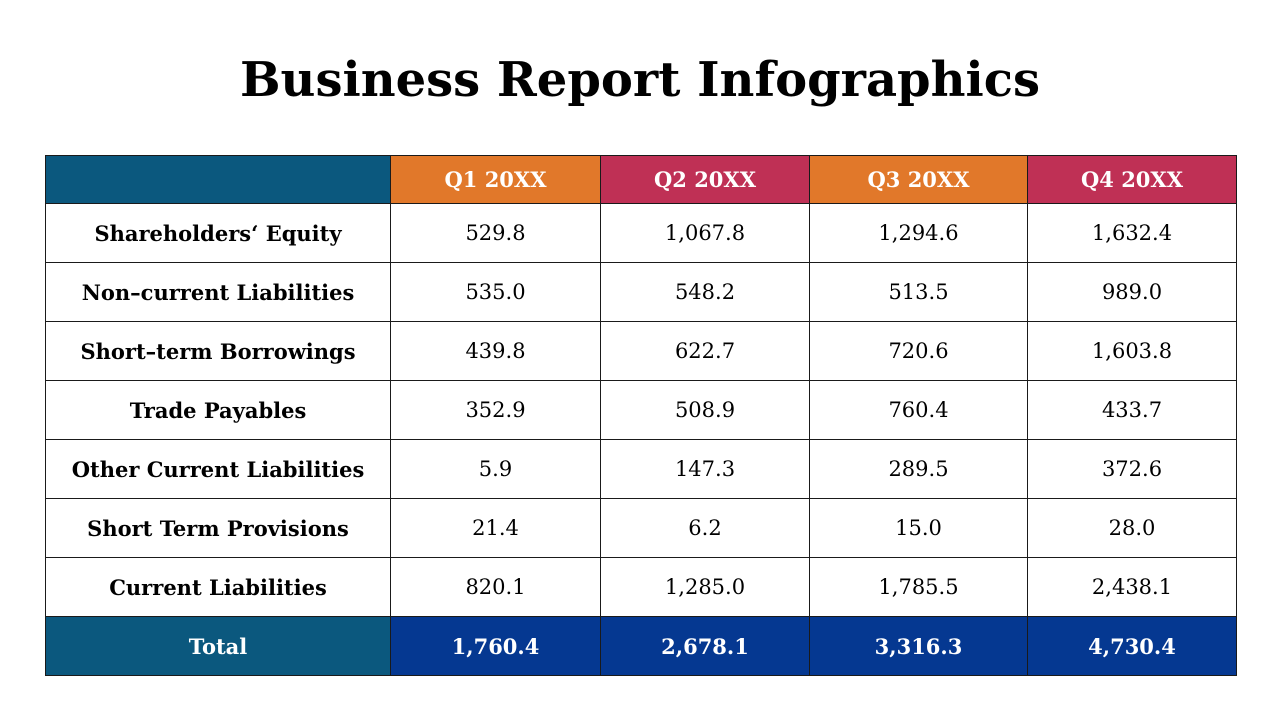 The width and height of the screenshot is (1280, 720). I want to click on total-cell-q4: 4,730.4, so click(1132, 646).